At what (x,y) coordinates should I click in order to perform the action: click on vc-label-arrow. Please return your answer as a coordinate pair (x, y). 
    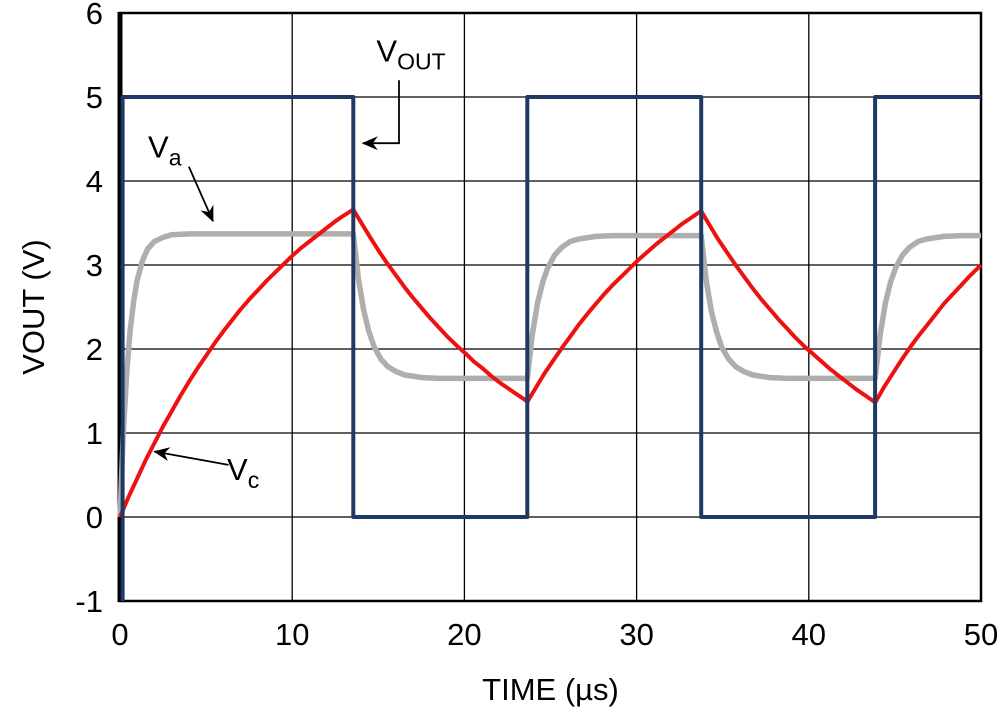
    Looking at the image, I should click on (191, 456).